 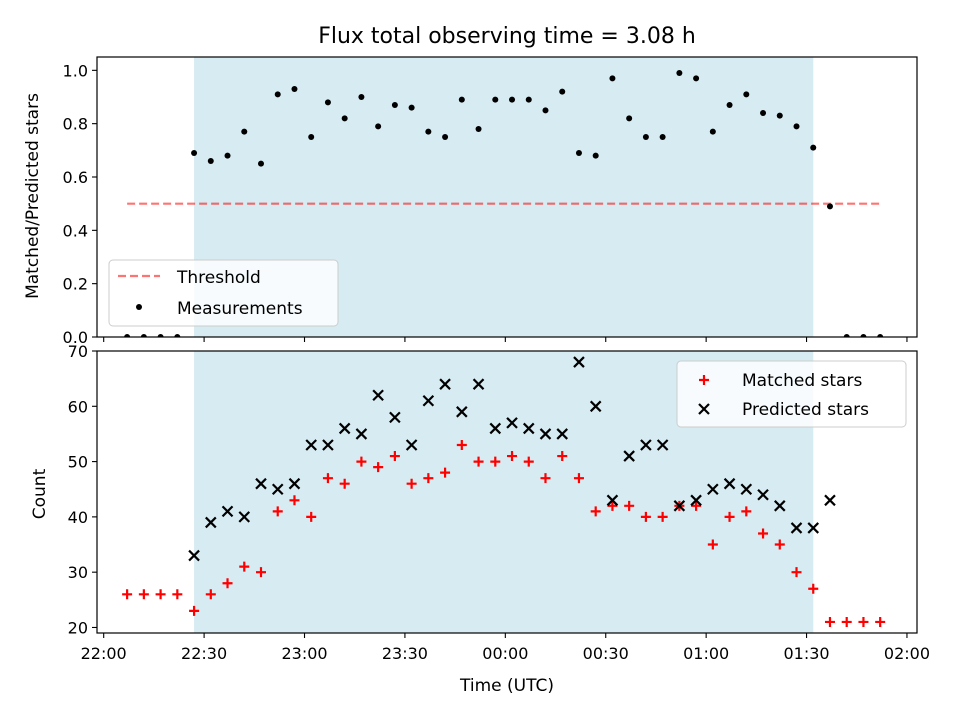 What do you see at coordinates (802, 381) in the screenshot?
I see `legend-matched-label: Matched stars` at bounding box center [802, 381].